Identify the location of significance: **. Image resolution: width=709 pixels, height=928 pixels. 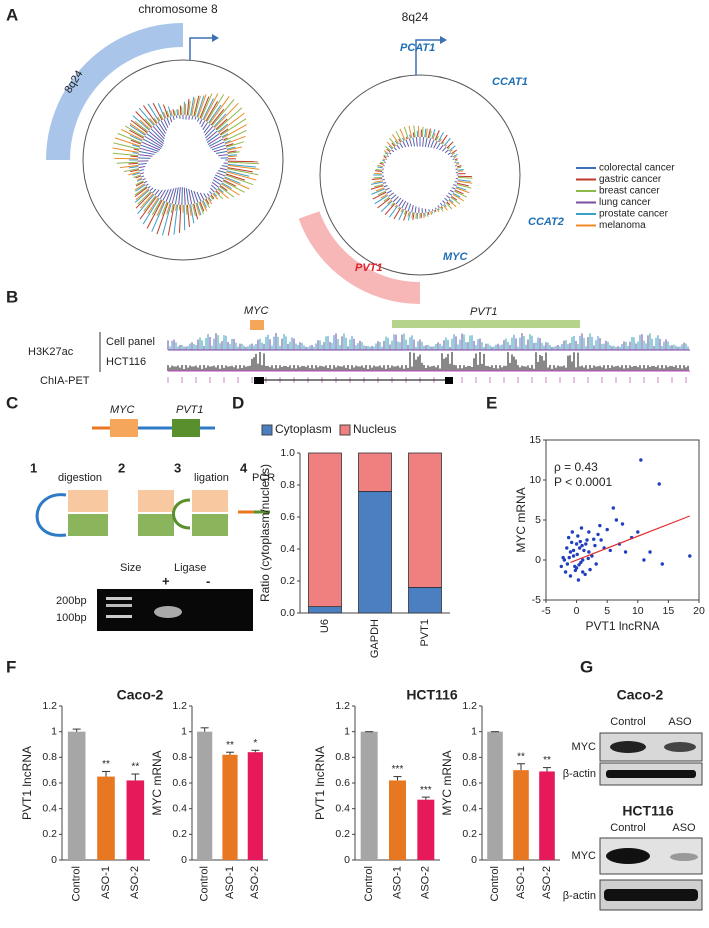
(521, 756).